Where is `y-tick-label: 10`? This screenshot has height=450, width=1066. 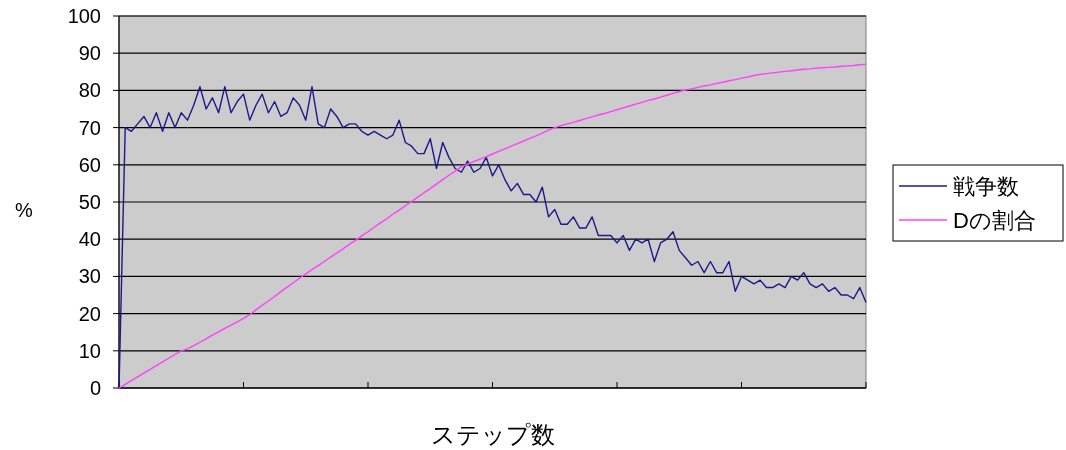
y-tick-label: 10 is located at coordinates (89, 350).